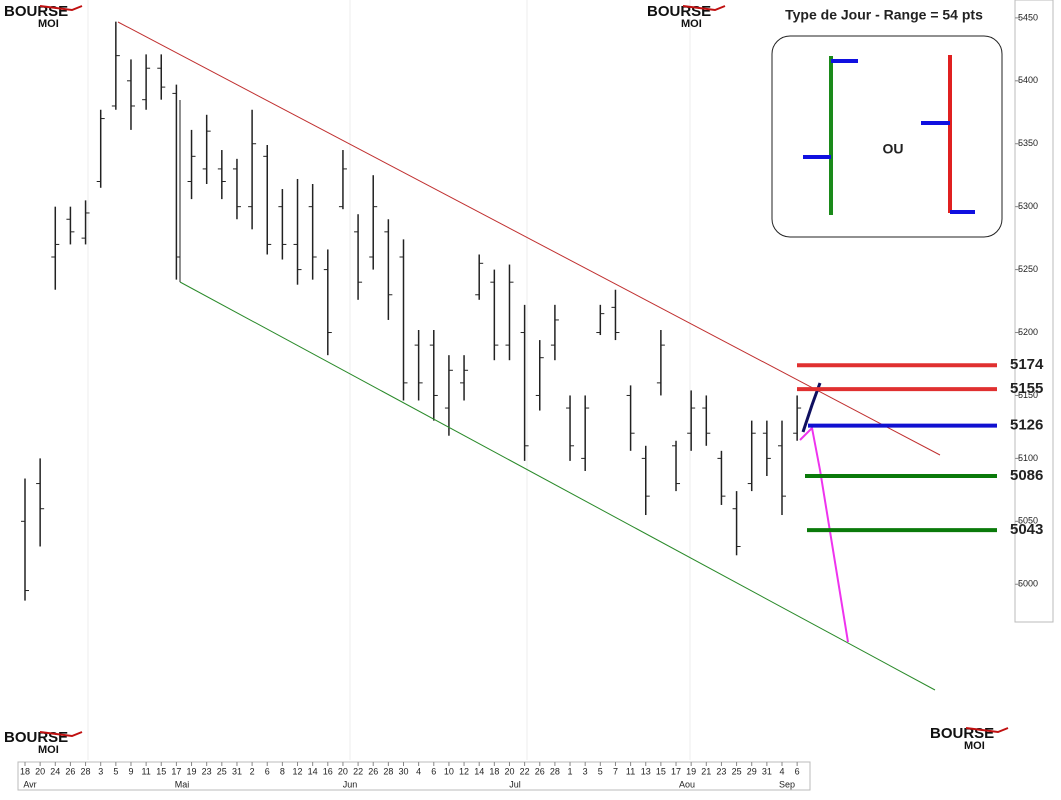 This screenshot has width=1061, height=800. Describe the element at coordinates (646, 771) in the screenshot. I see `x-tick-label: 13` at that location.